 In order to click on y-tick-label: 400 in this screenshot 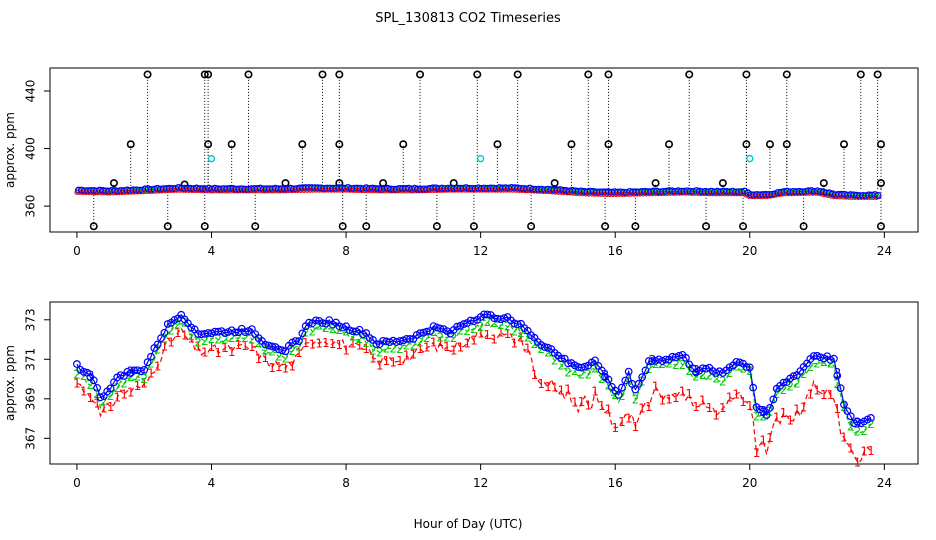, I will do `click(31, 148)`.